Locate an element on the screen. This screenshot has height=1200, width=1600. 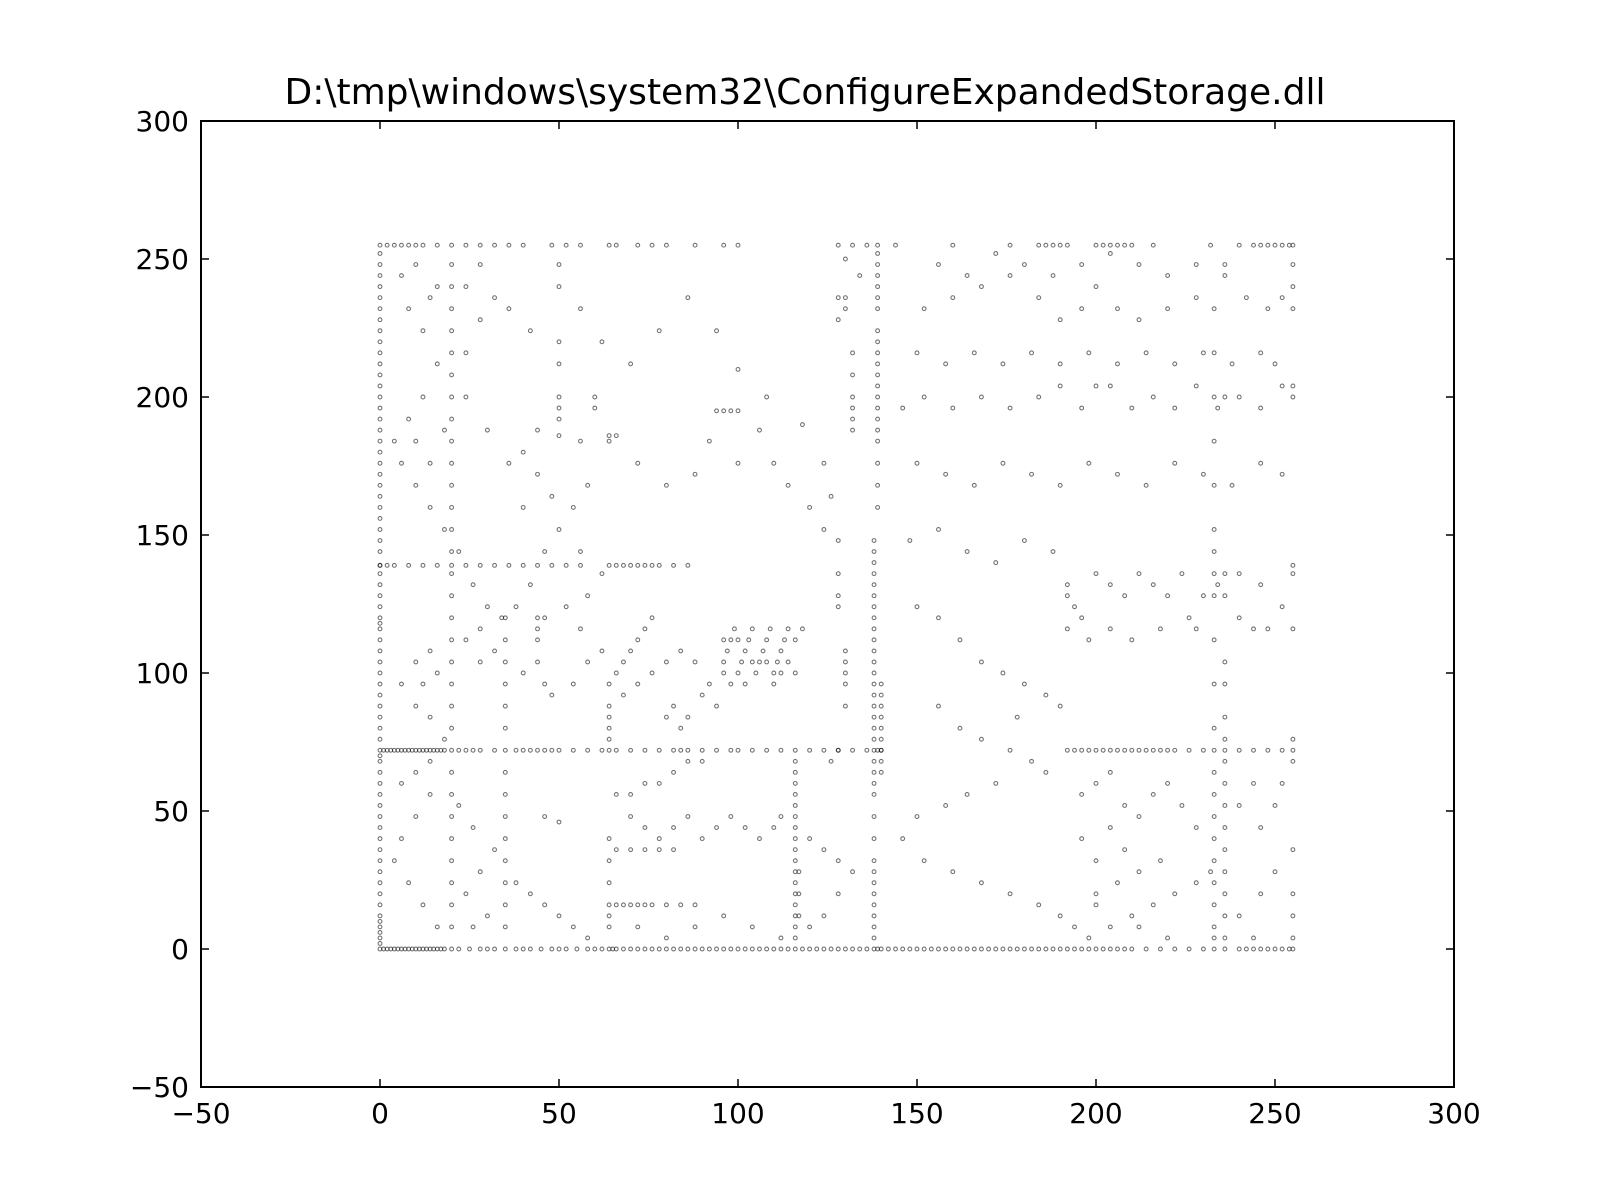
y-tick-label: 200 is located at coordinates (162, 397).